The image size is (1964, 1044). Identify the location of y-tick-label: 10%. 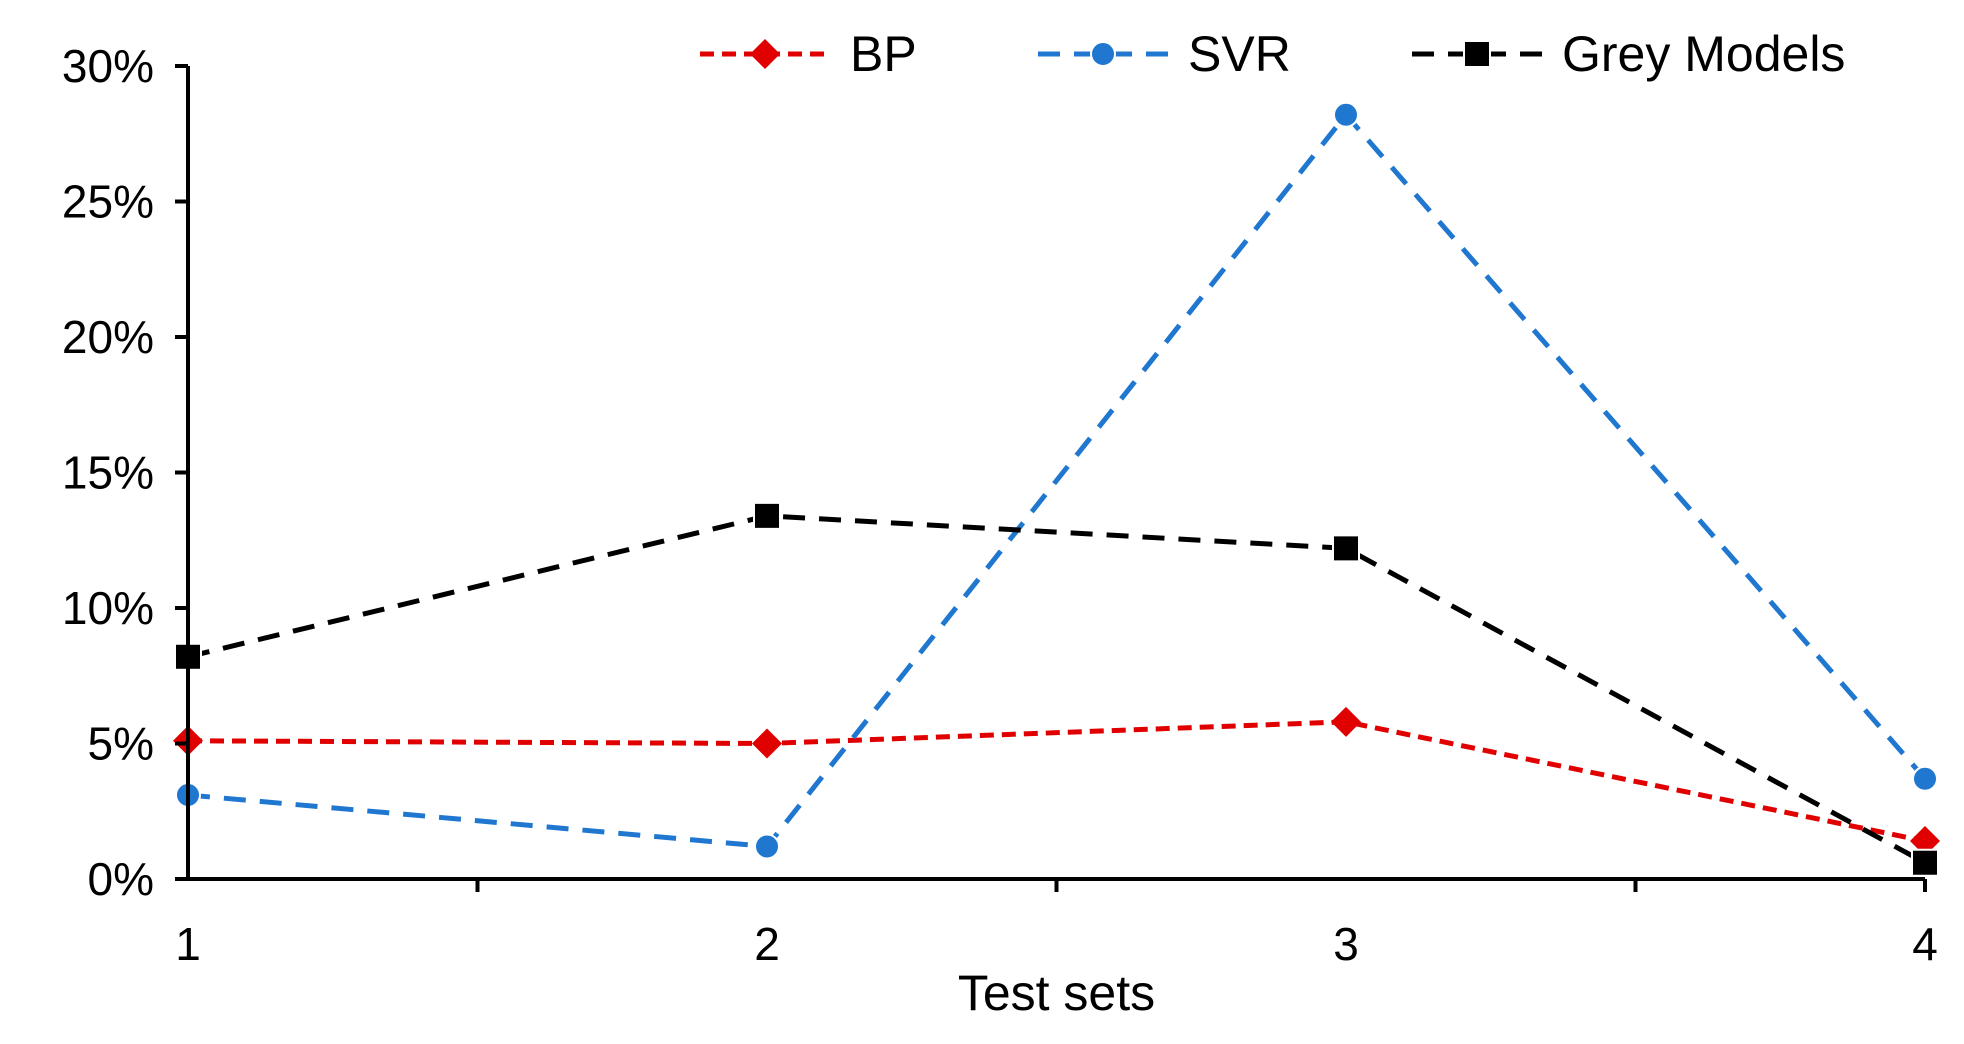
(108, 608).